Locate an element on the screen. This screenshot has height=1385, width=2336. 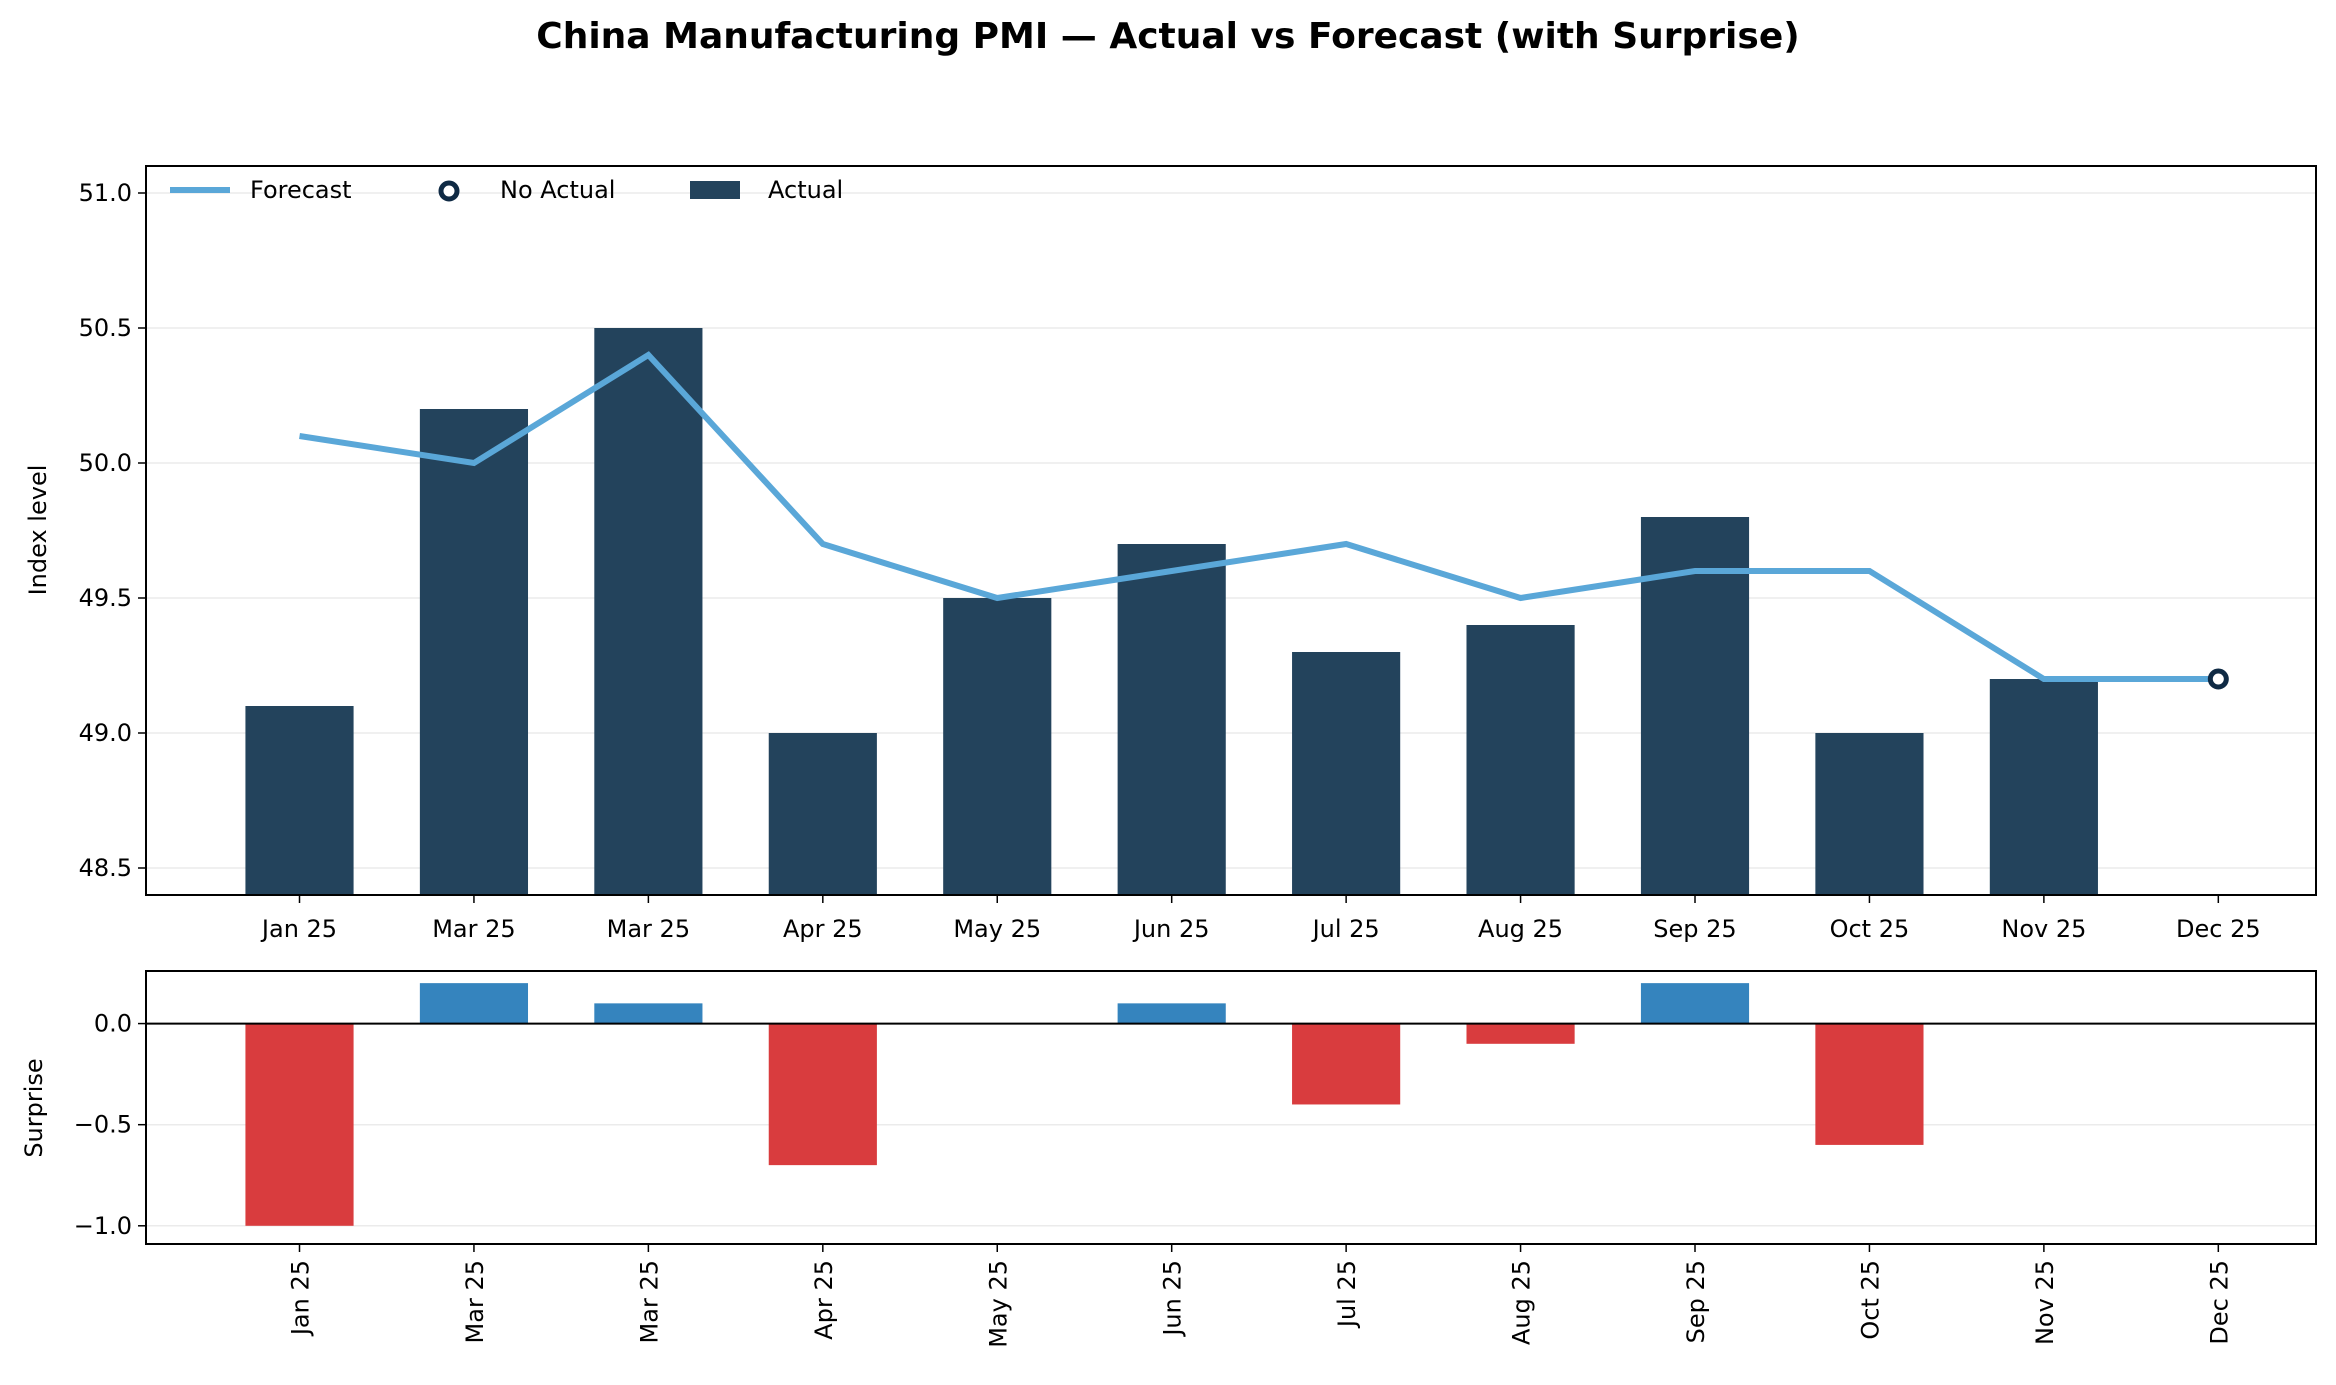
legend-actual-label: Actual is located at coordinates (805, 190).